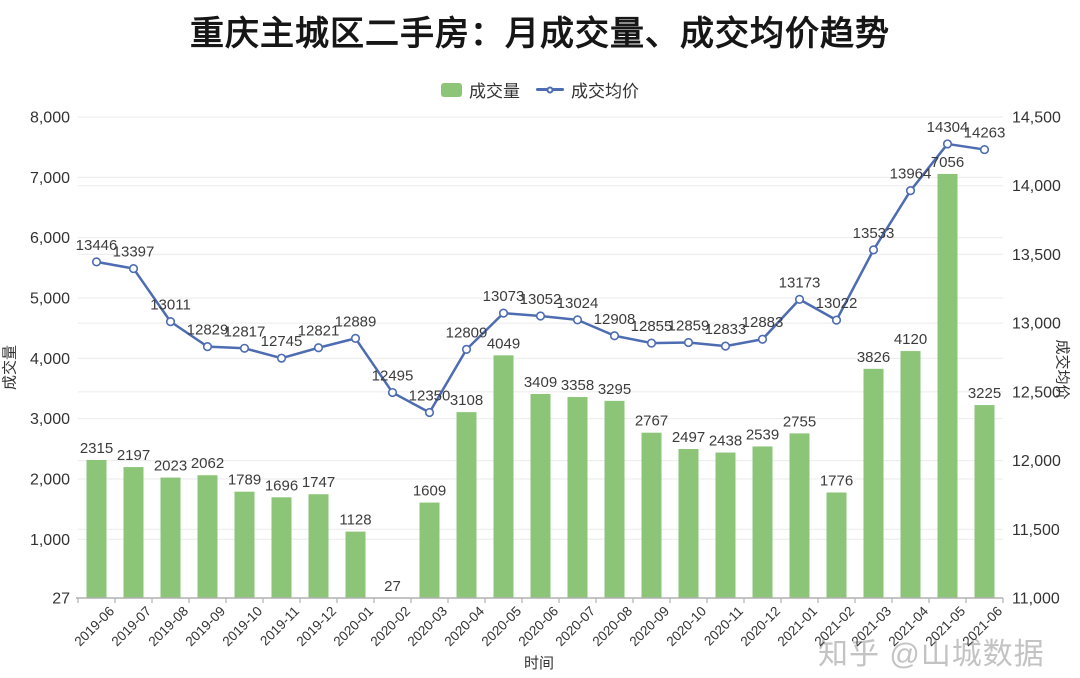 The image size is (1080, 678). Describe the element at coordinates (931, 654) in the screenshot. I see `watermark: 知乎 @山城数据` at that location.